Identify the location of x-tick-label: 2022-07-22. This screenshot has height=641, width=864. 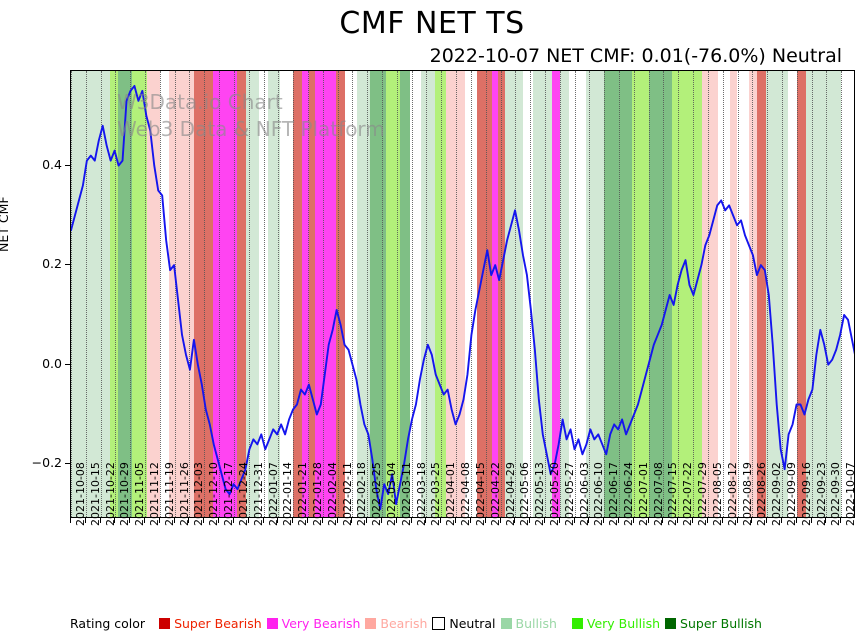
(688, 494).